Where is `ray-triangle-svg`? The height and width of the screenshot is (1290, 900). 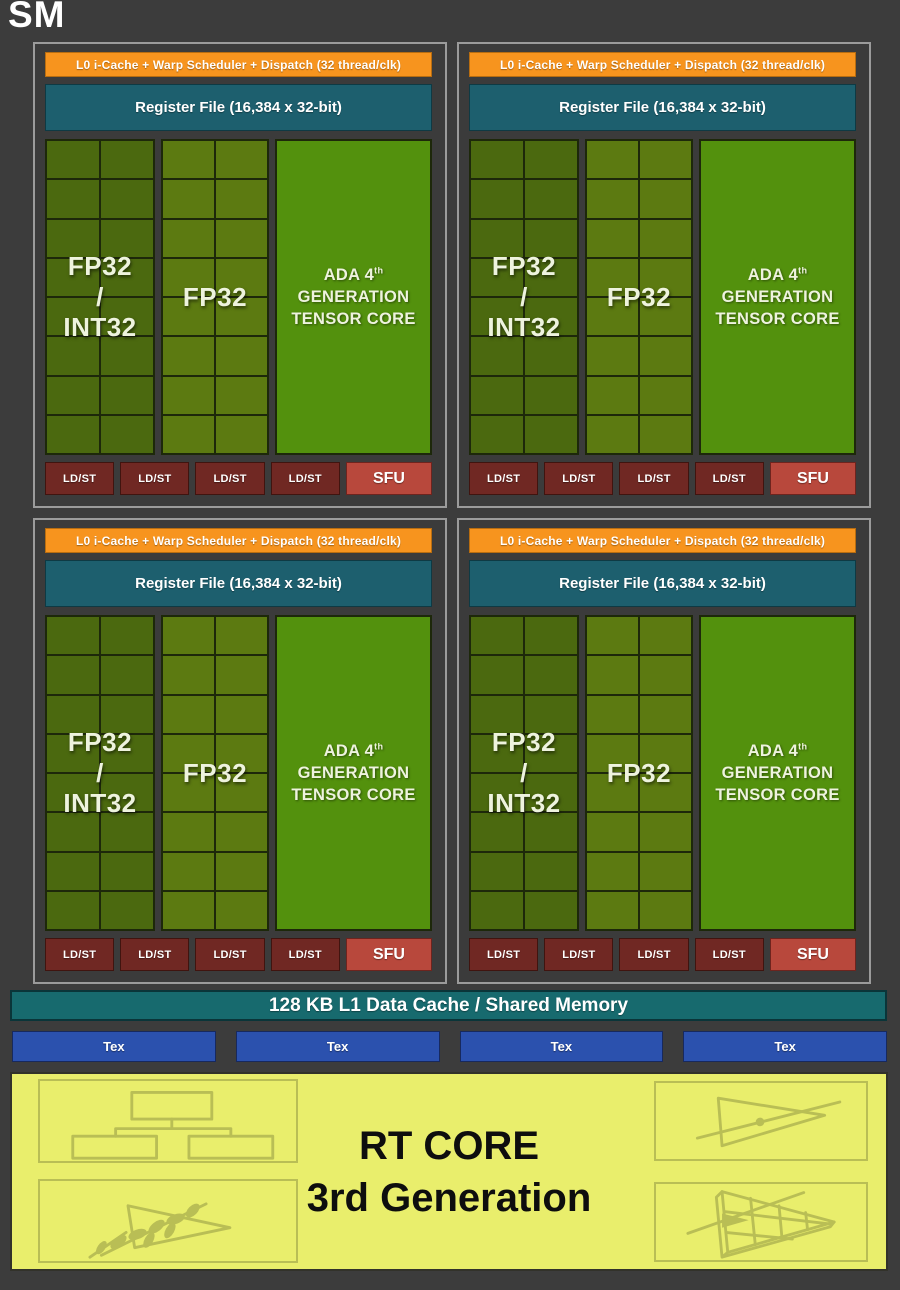 ray-triangle-svg is located at coordinates (768, 1122).